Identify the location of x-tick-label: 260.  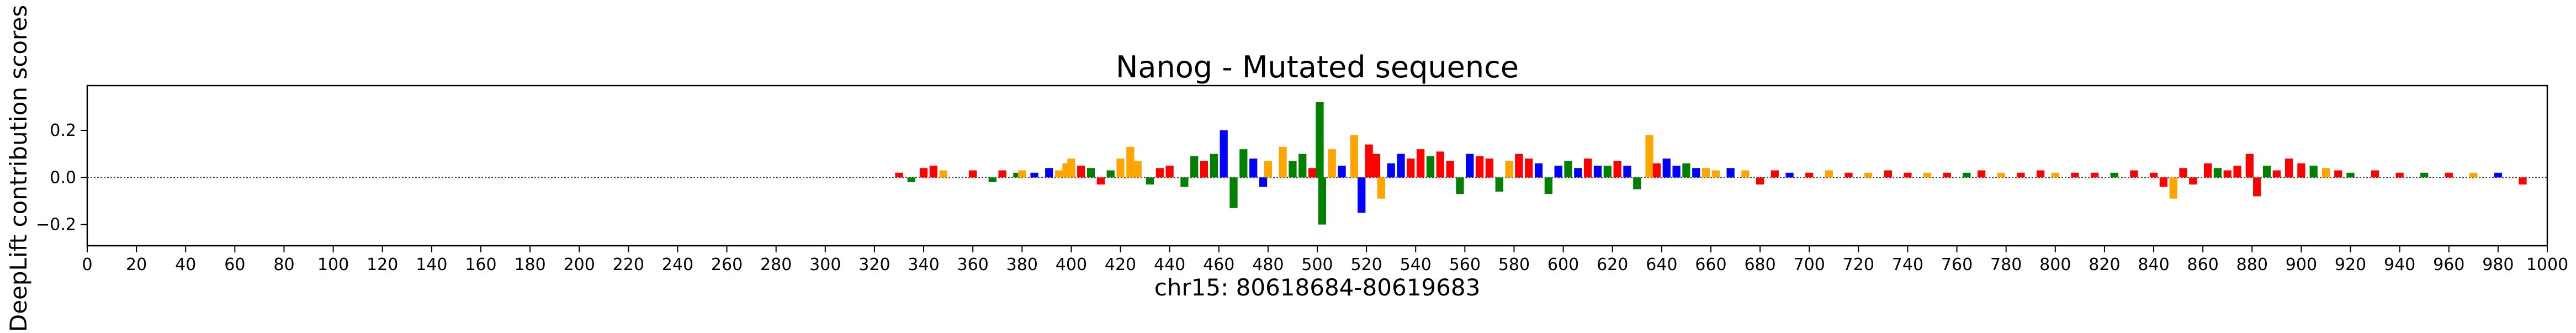
(727, 264).